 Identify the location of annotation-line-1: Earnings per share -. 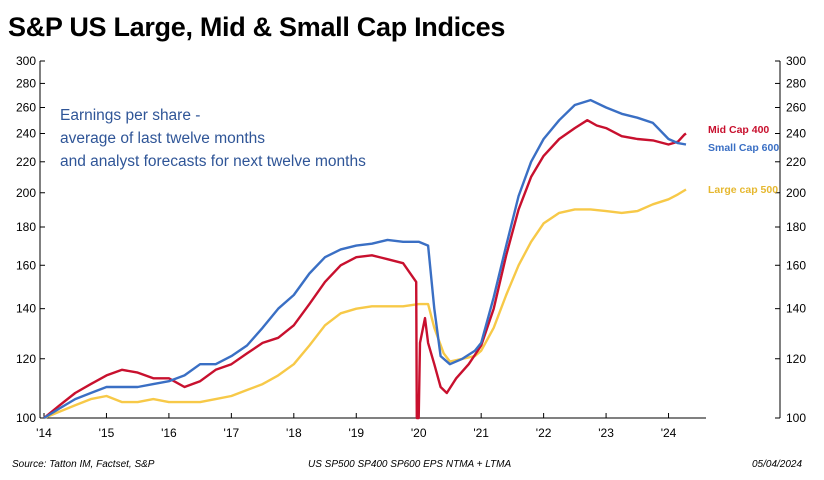
(130, 115).